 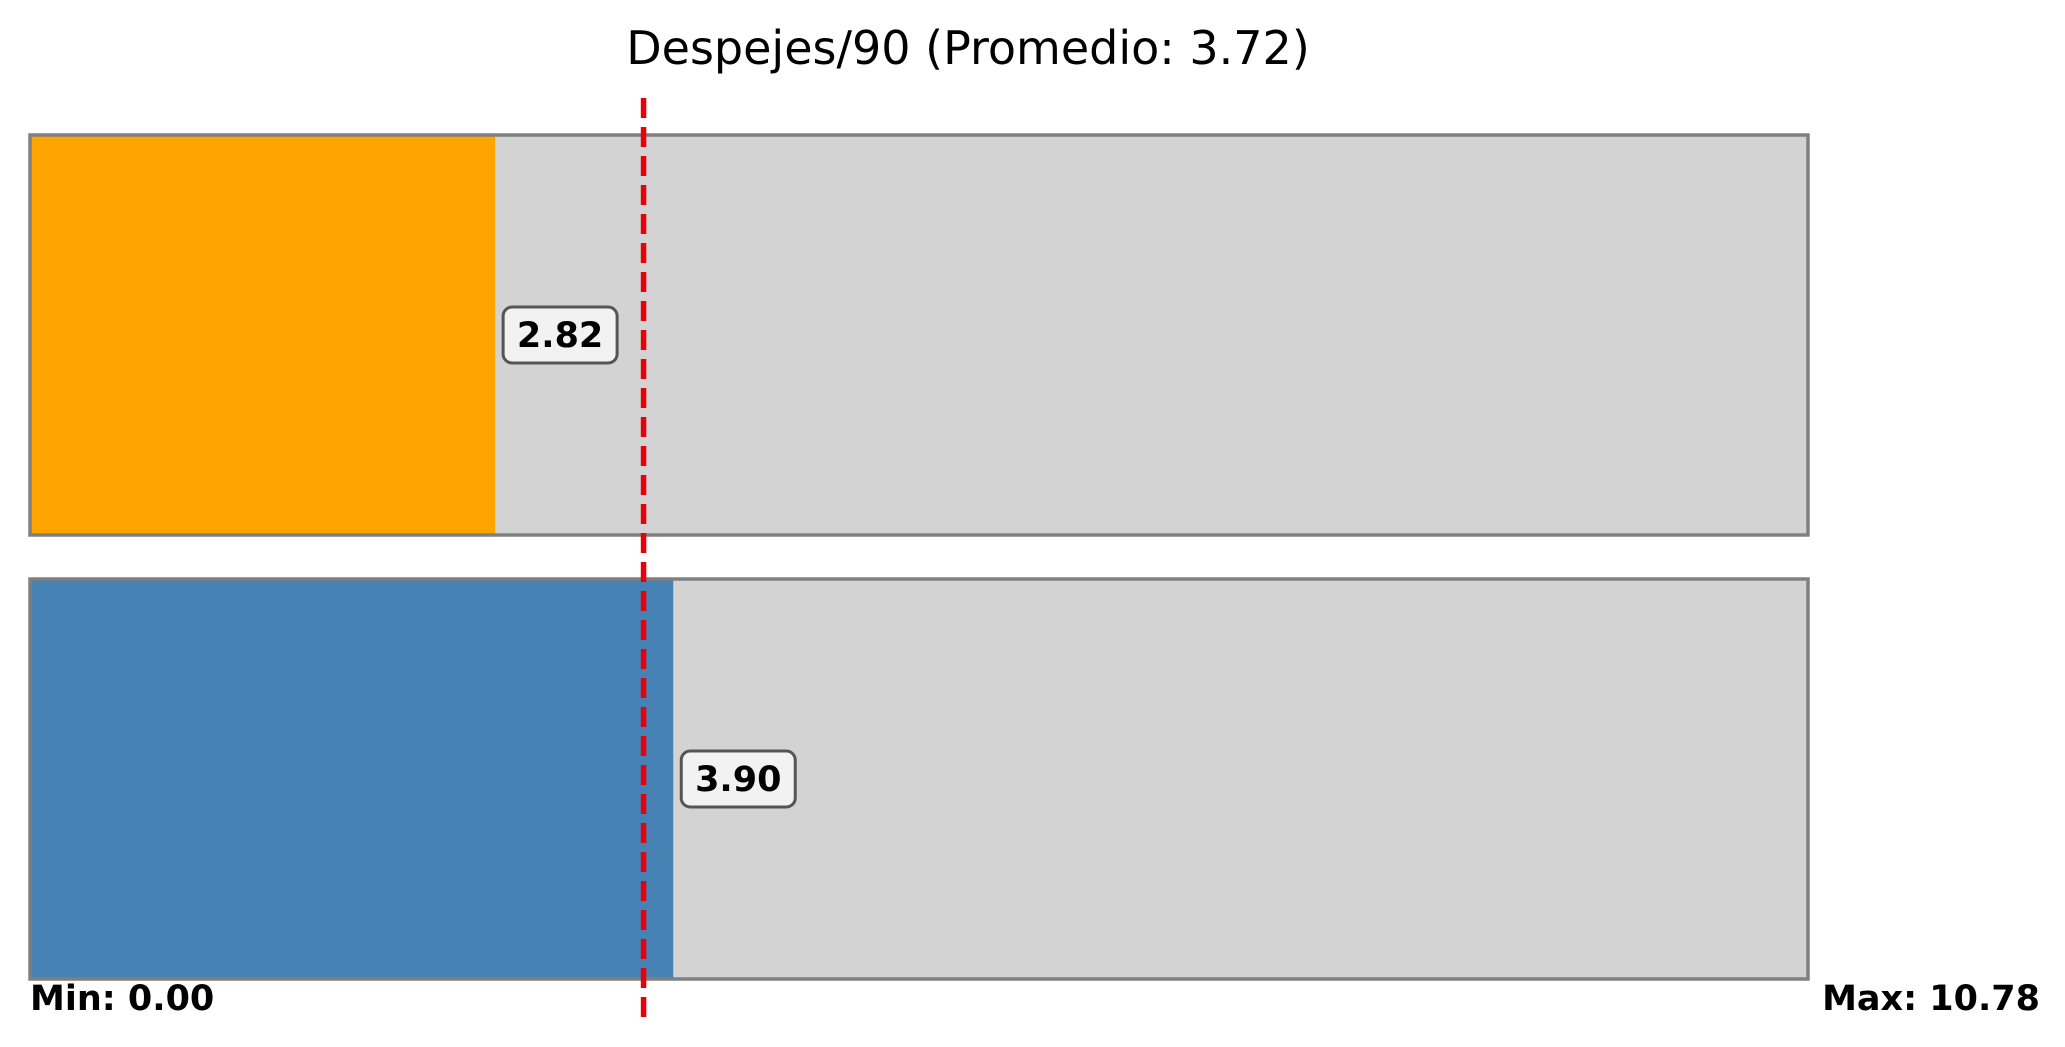 I want to click on chart-title: Despejes/90 (Promedio: 3.72), so click(x=968, y=48).